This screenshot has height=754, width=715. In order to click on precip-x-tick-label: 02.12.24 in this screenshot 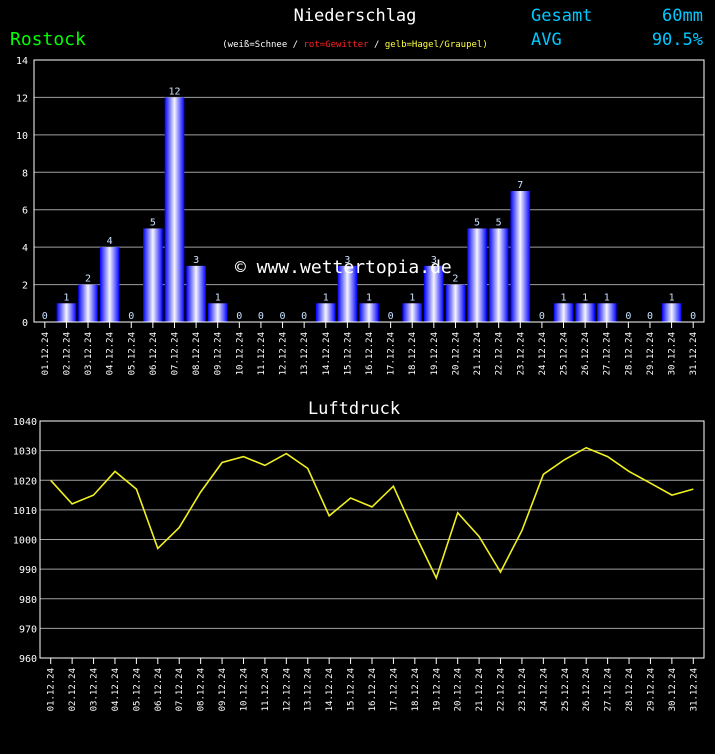, I will do `click(67, 353)`.